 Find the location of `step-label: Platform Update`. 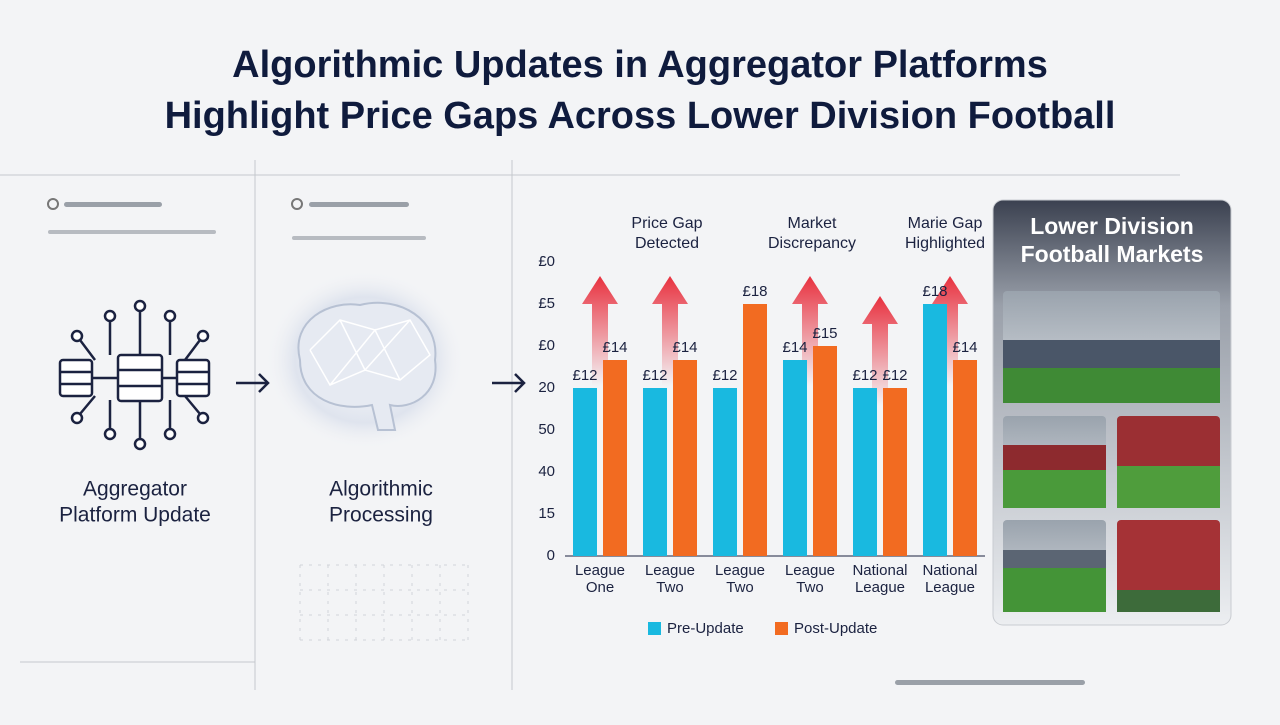

step-label: Platform Update is located at coordinates (135, 515).